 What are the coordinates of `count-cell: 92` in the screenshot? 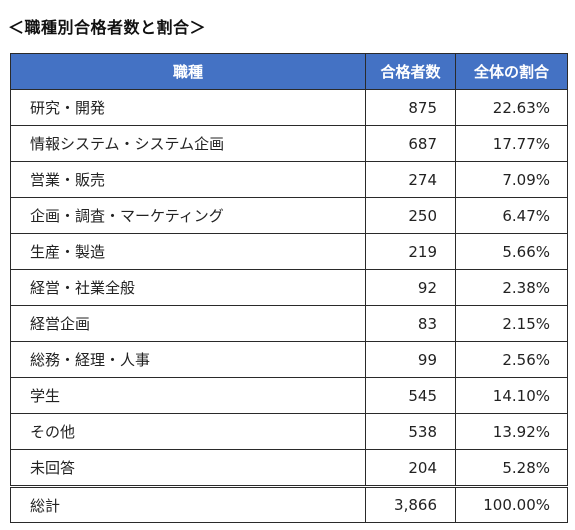 It's located at (410, 287).